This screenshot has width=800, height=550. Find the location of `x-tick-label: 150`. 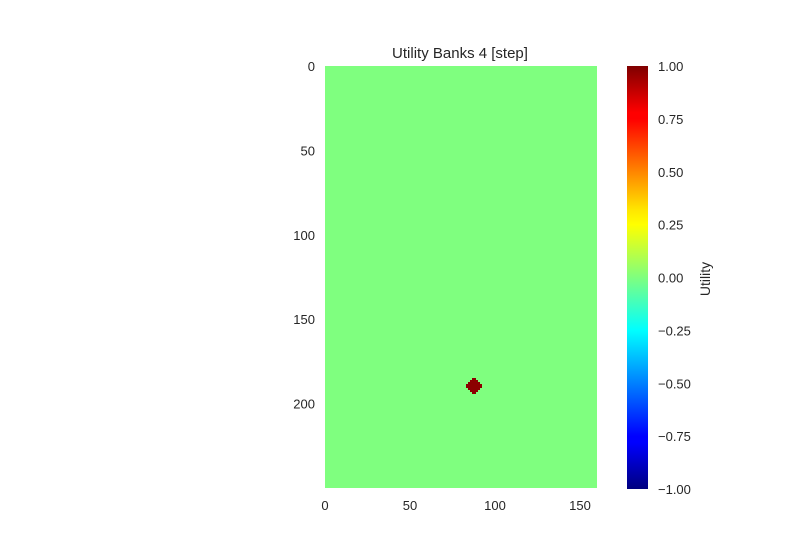

x-tick-label: 150 is located at coordinates (580, 505).